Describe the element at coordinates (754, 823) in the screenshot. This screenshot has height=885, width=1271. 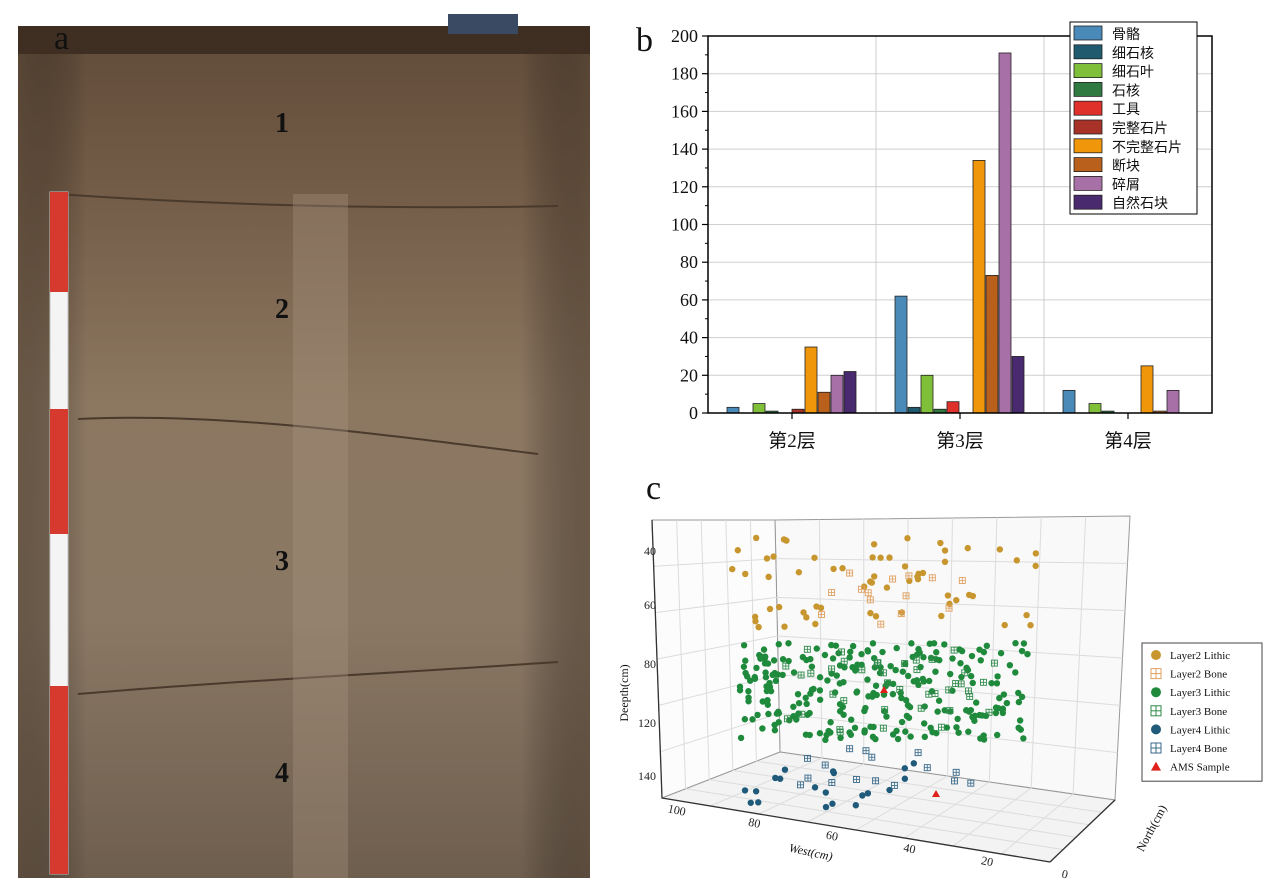
I see `west-tick-label: 80` at that location.